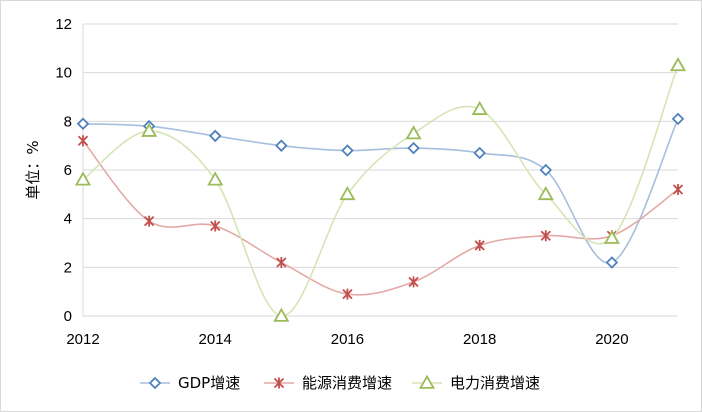  Describe the element at coordinates (33, 169) in the screenshot. I see `y-axis-label: 单位：%` at that location.